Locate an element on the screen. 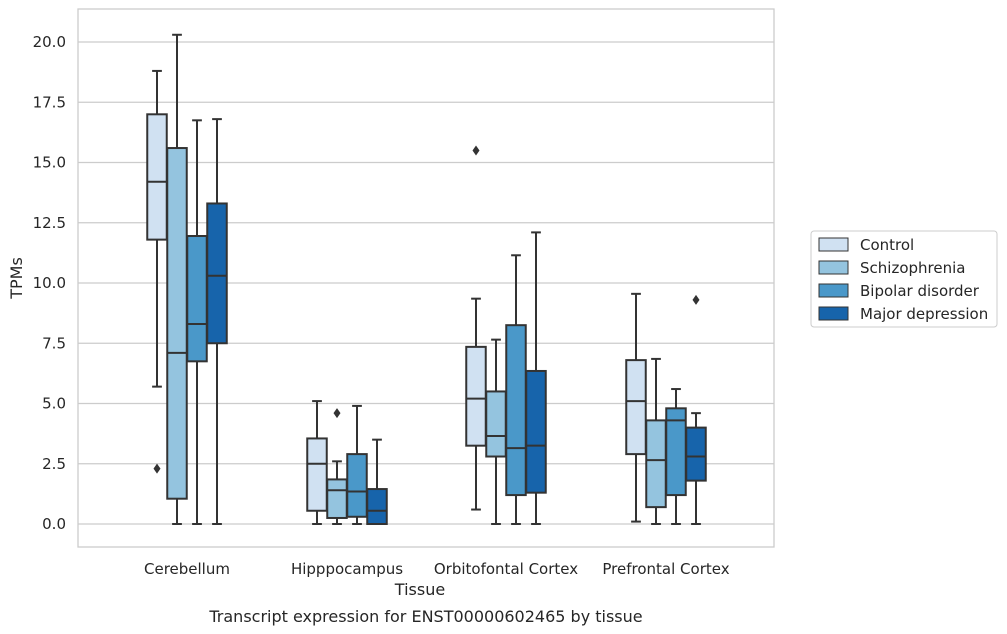 Image resolution: width=1007 pixels, height=634 pixels. legend-frame is located at coordinates (904, 279).